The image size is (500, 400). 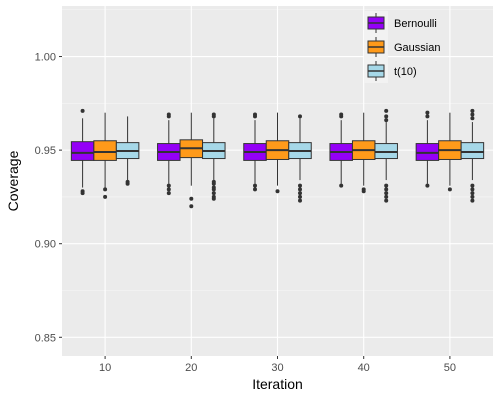 What do you see at coordinates (277, 368) in the screenshot?
I see `x-tick-label: 30` at bounding box center [277, 368].